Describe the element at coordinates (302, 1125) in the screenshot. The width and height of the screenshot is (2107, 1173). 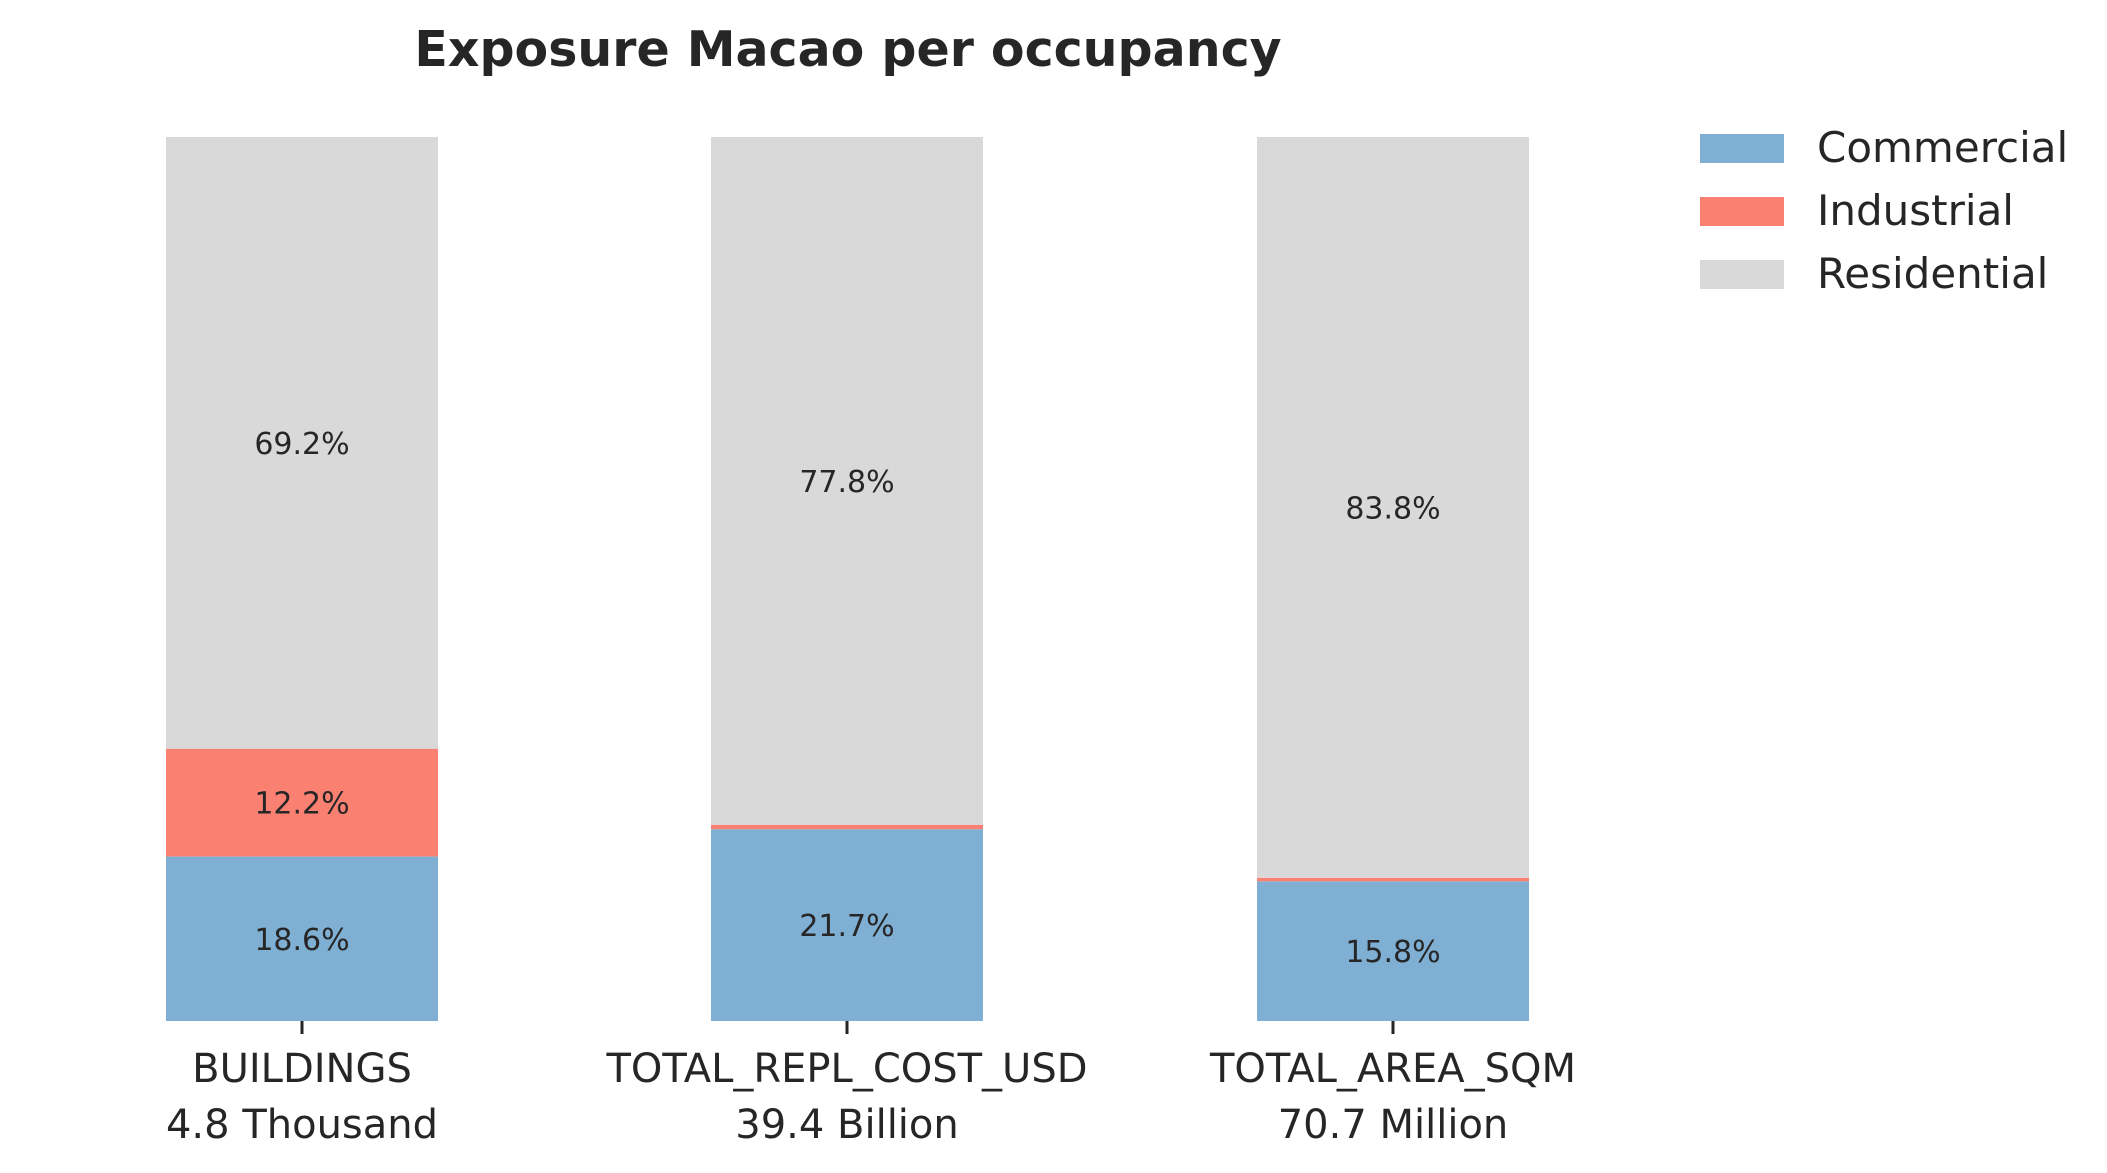
I see `x-tick-total: 4.8 Thousand` at that location.